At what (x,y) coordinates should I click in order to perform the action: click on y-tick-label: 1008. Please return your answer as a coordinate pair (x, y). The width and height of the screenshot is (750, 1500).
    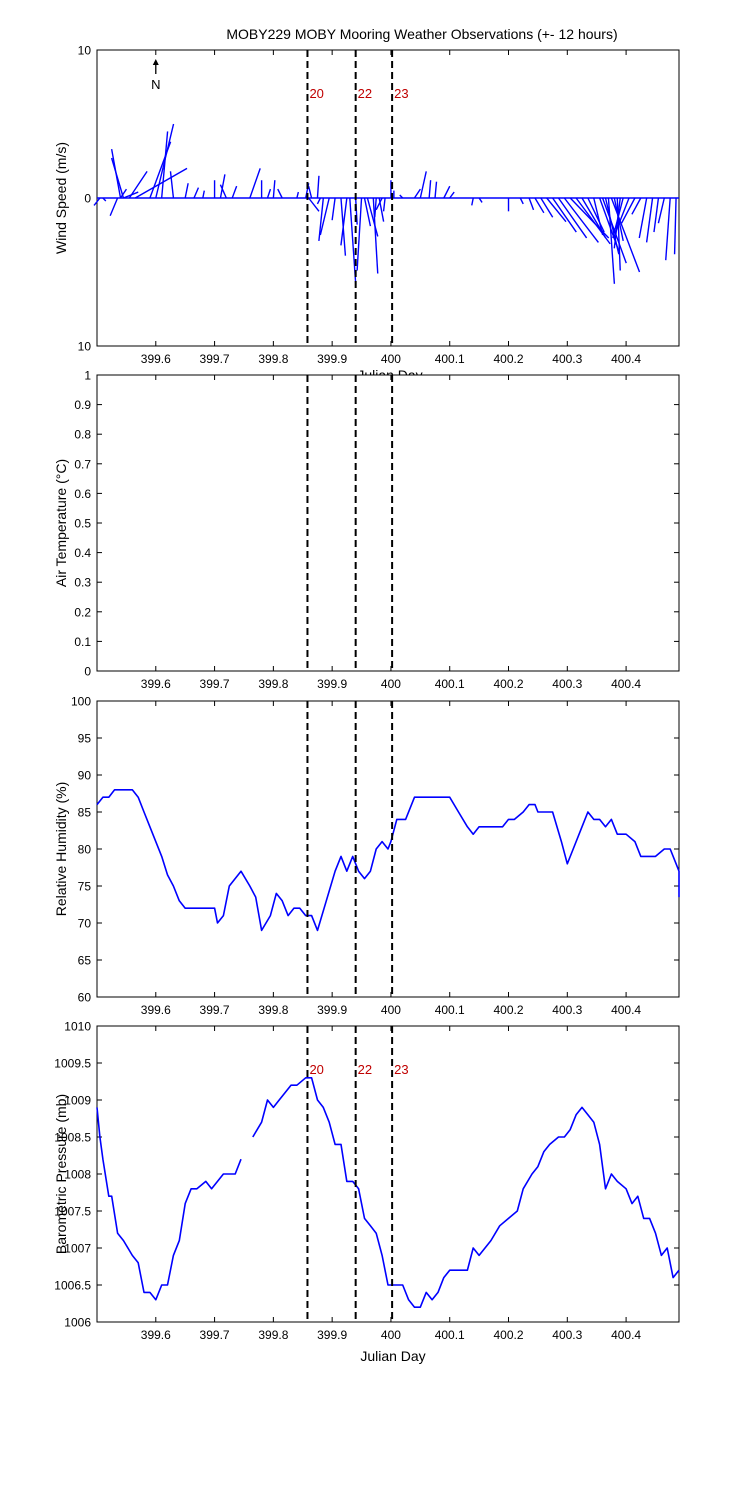
    Looking at the image, I should click on (77, 1175).